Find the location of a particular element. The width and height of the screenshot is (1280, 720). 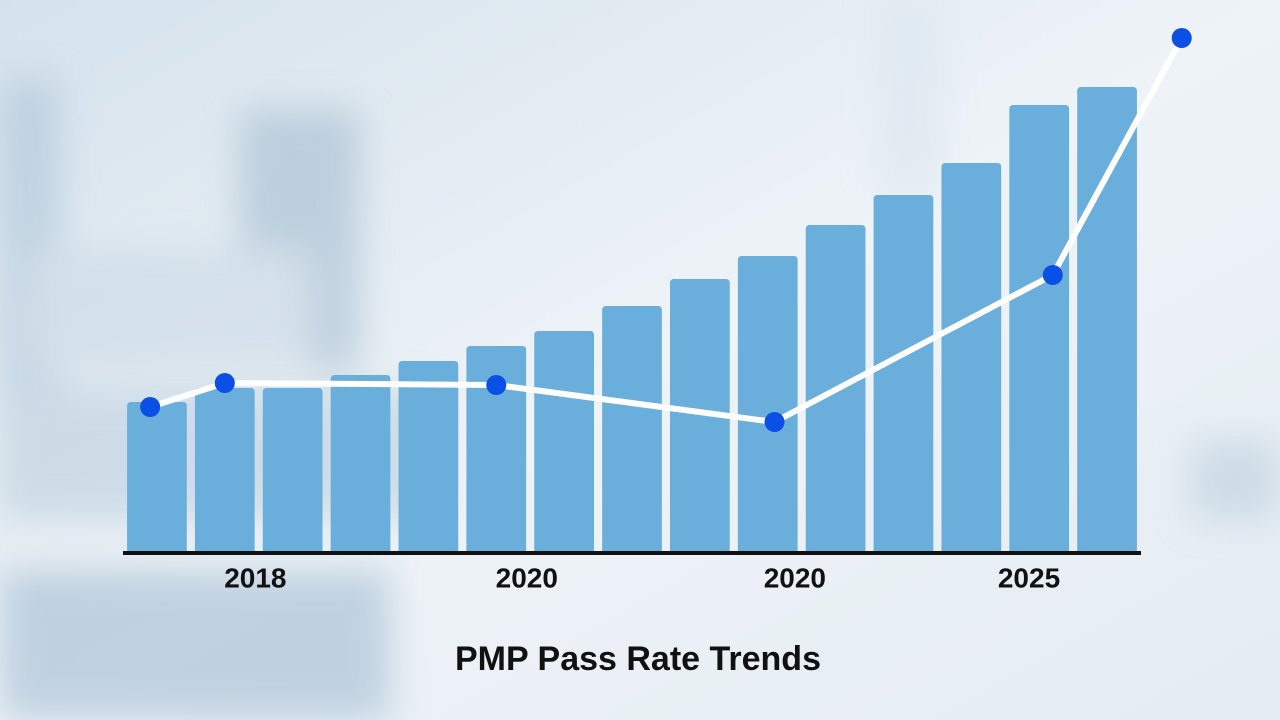

x-tick-label: 2025 is located at coordinates (1029, 577).